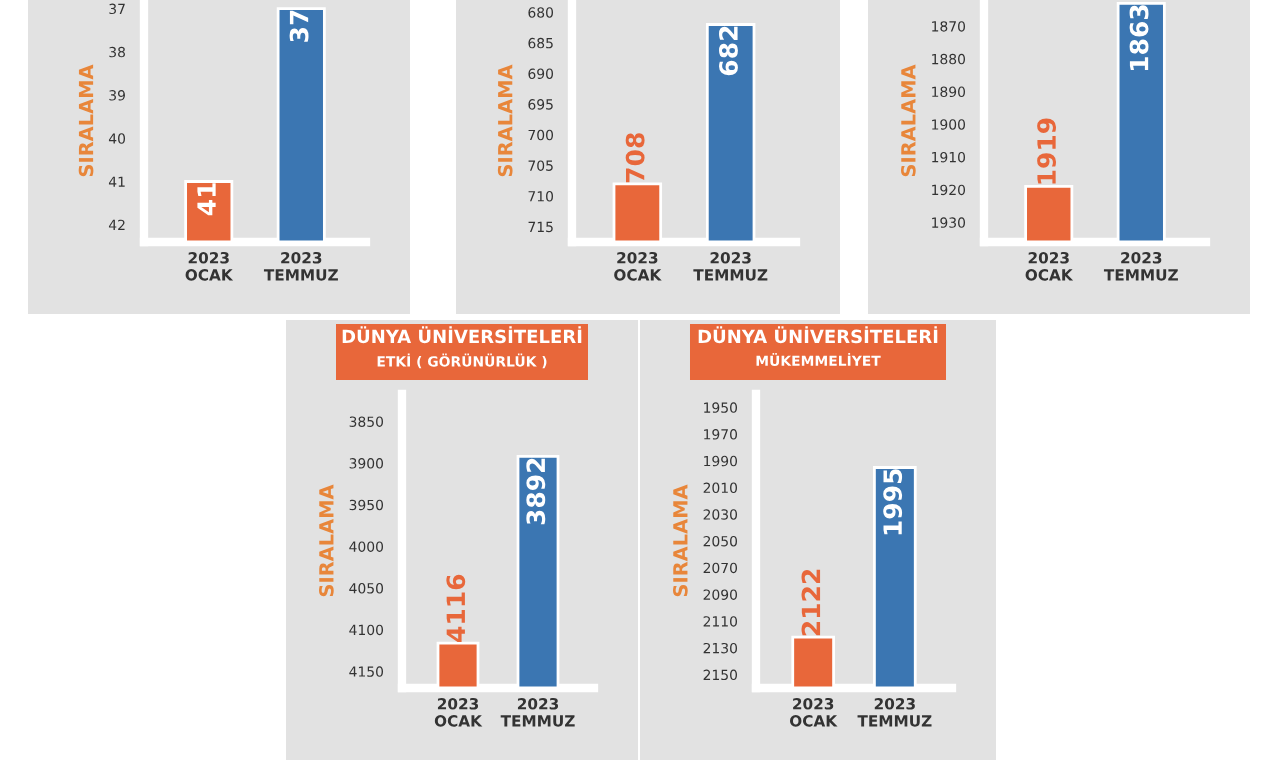 This screenshot has width=1282, height=760. I want to click on data-label: 1863, so click(1139, 38).